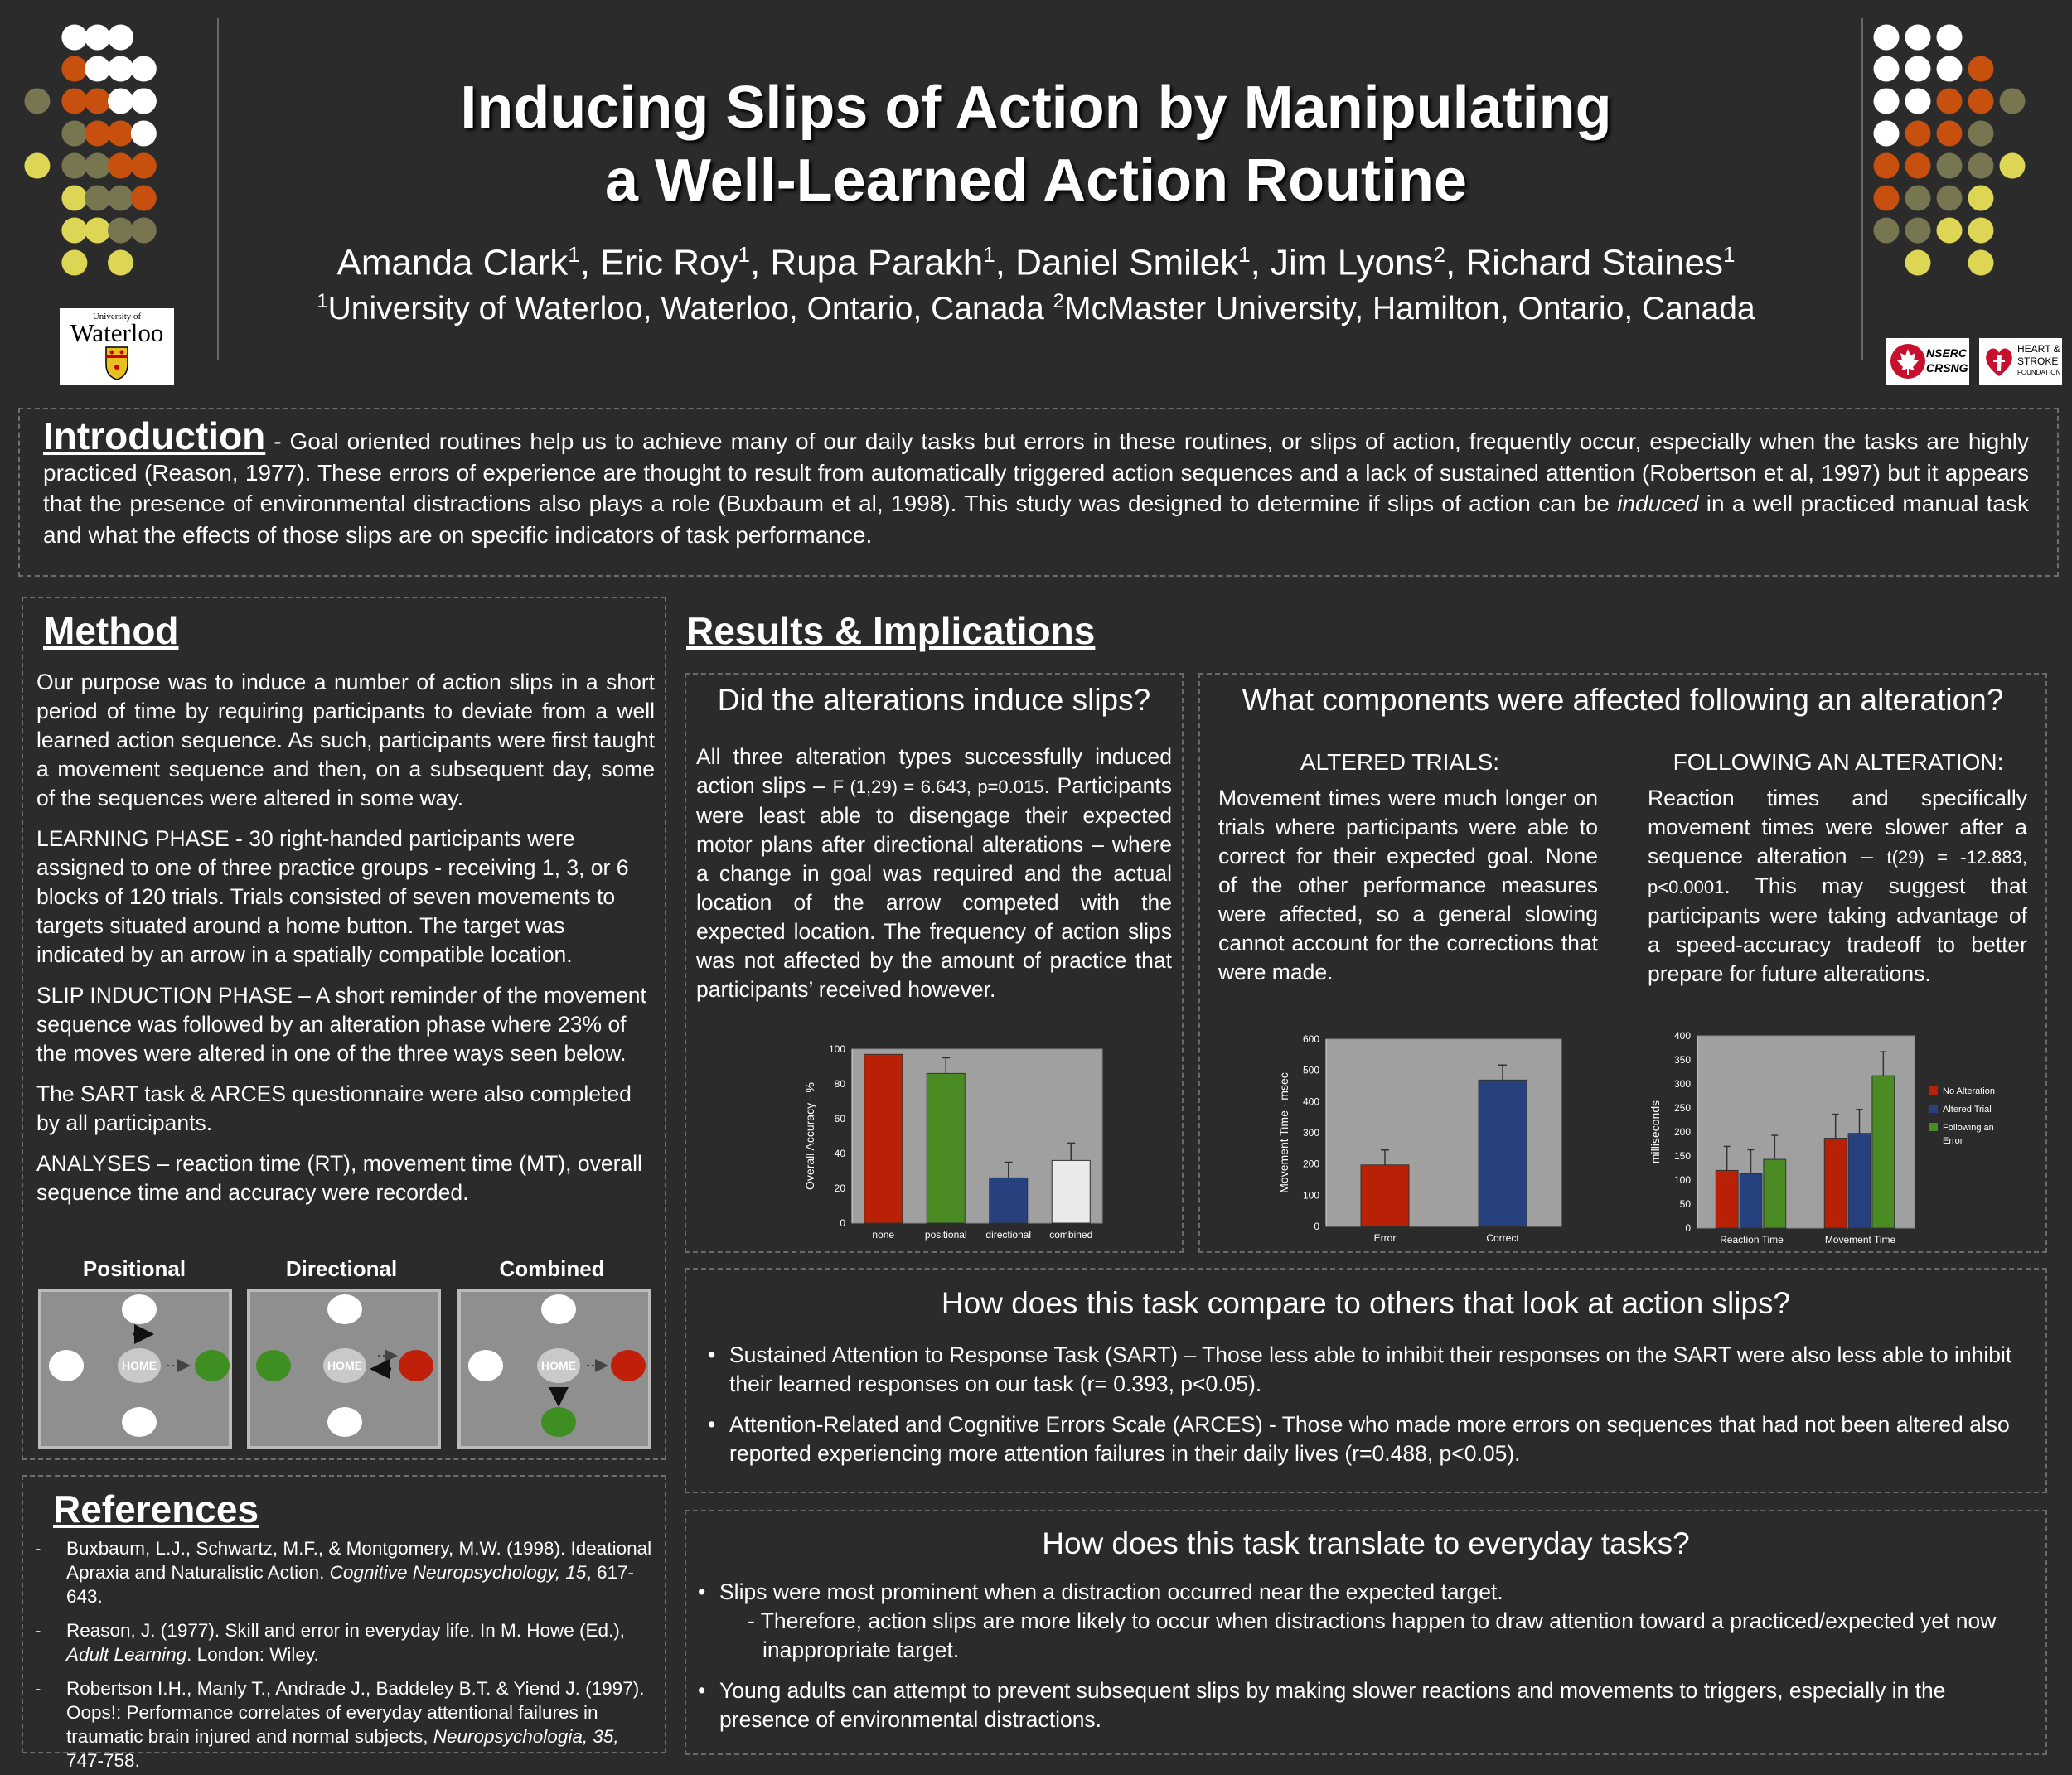  I want to click on reference-source: Neuropsychologia, 35,, so click(526, 1736).